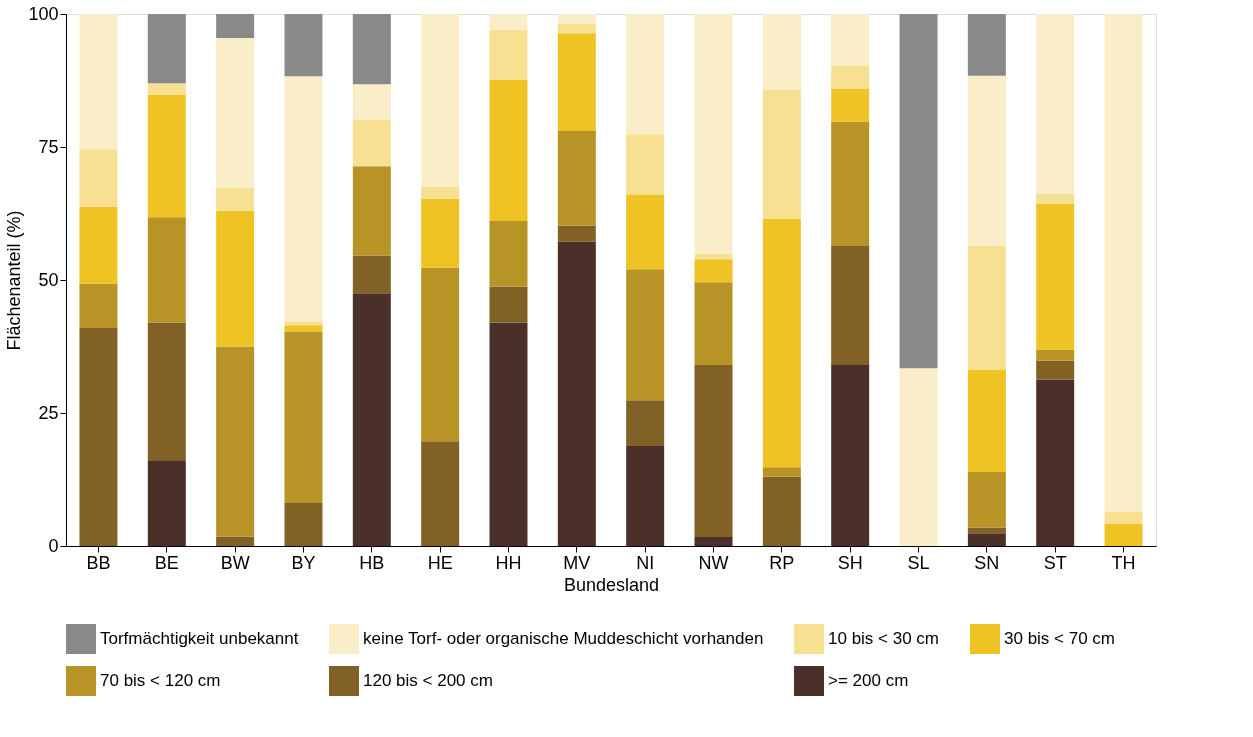  I want to click on x-tick-label: NI, so click(645, 562).